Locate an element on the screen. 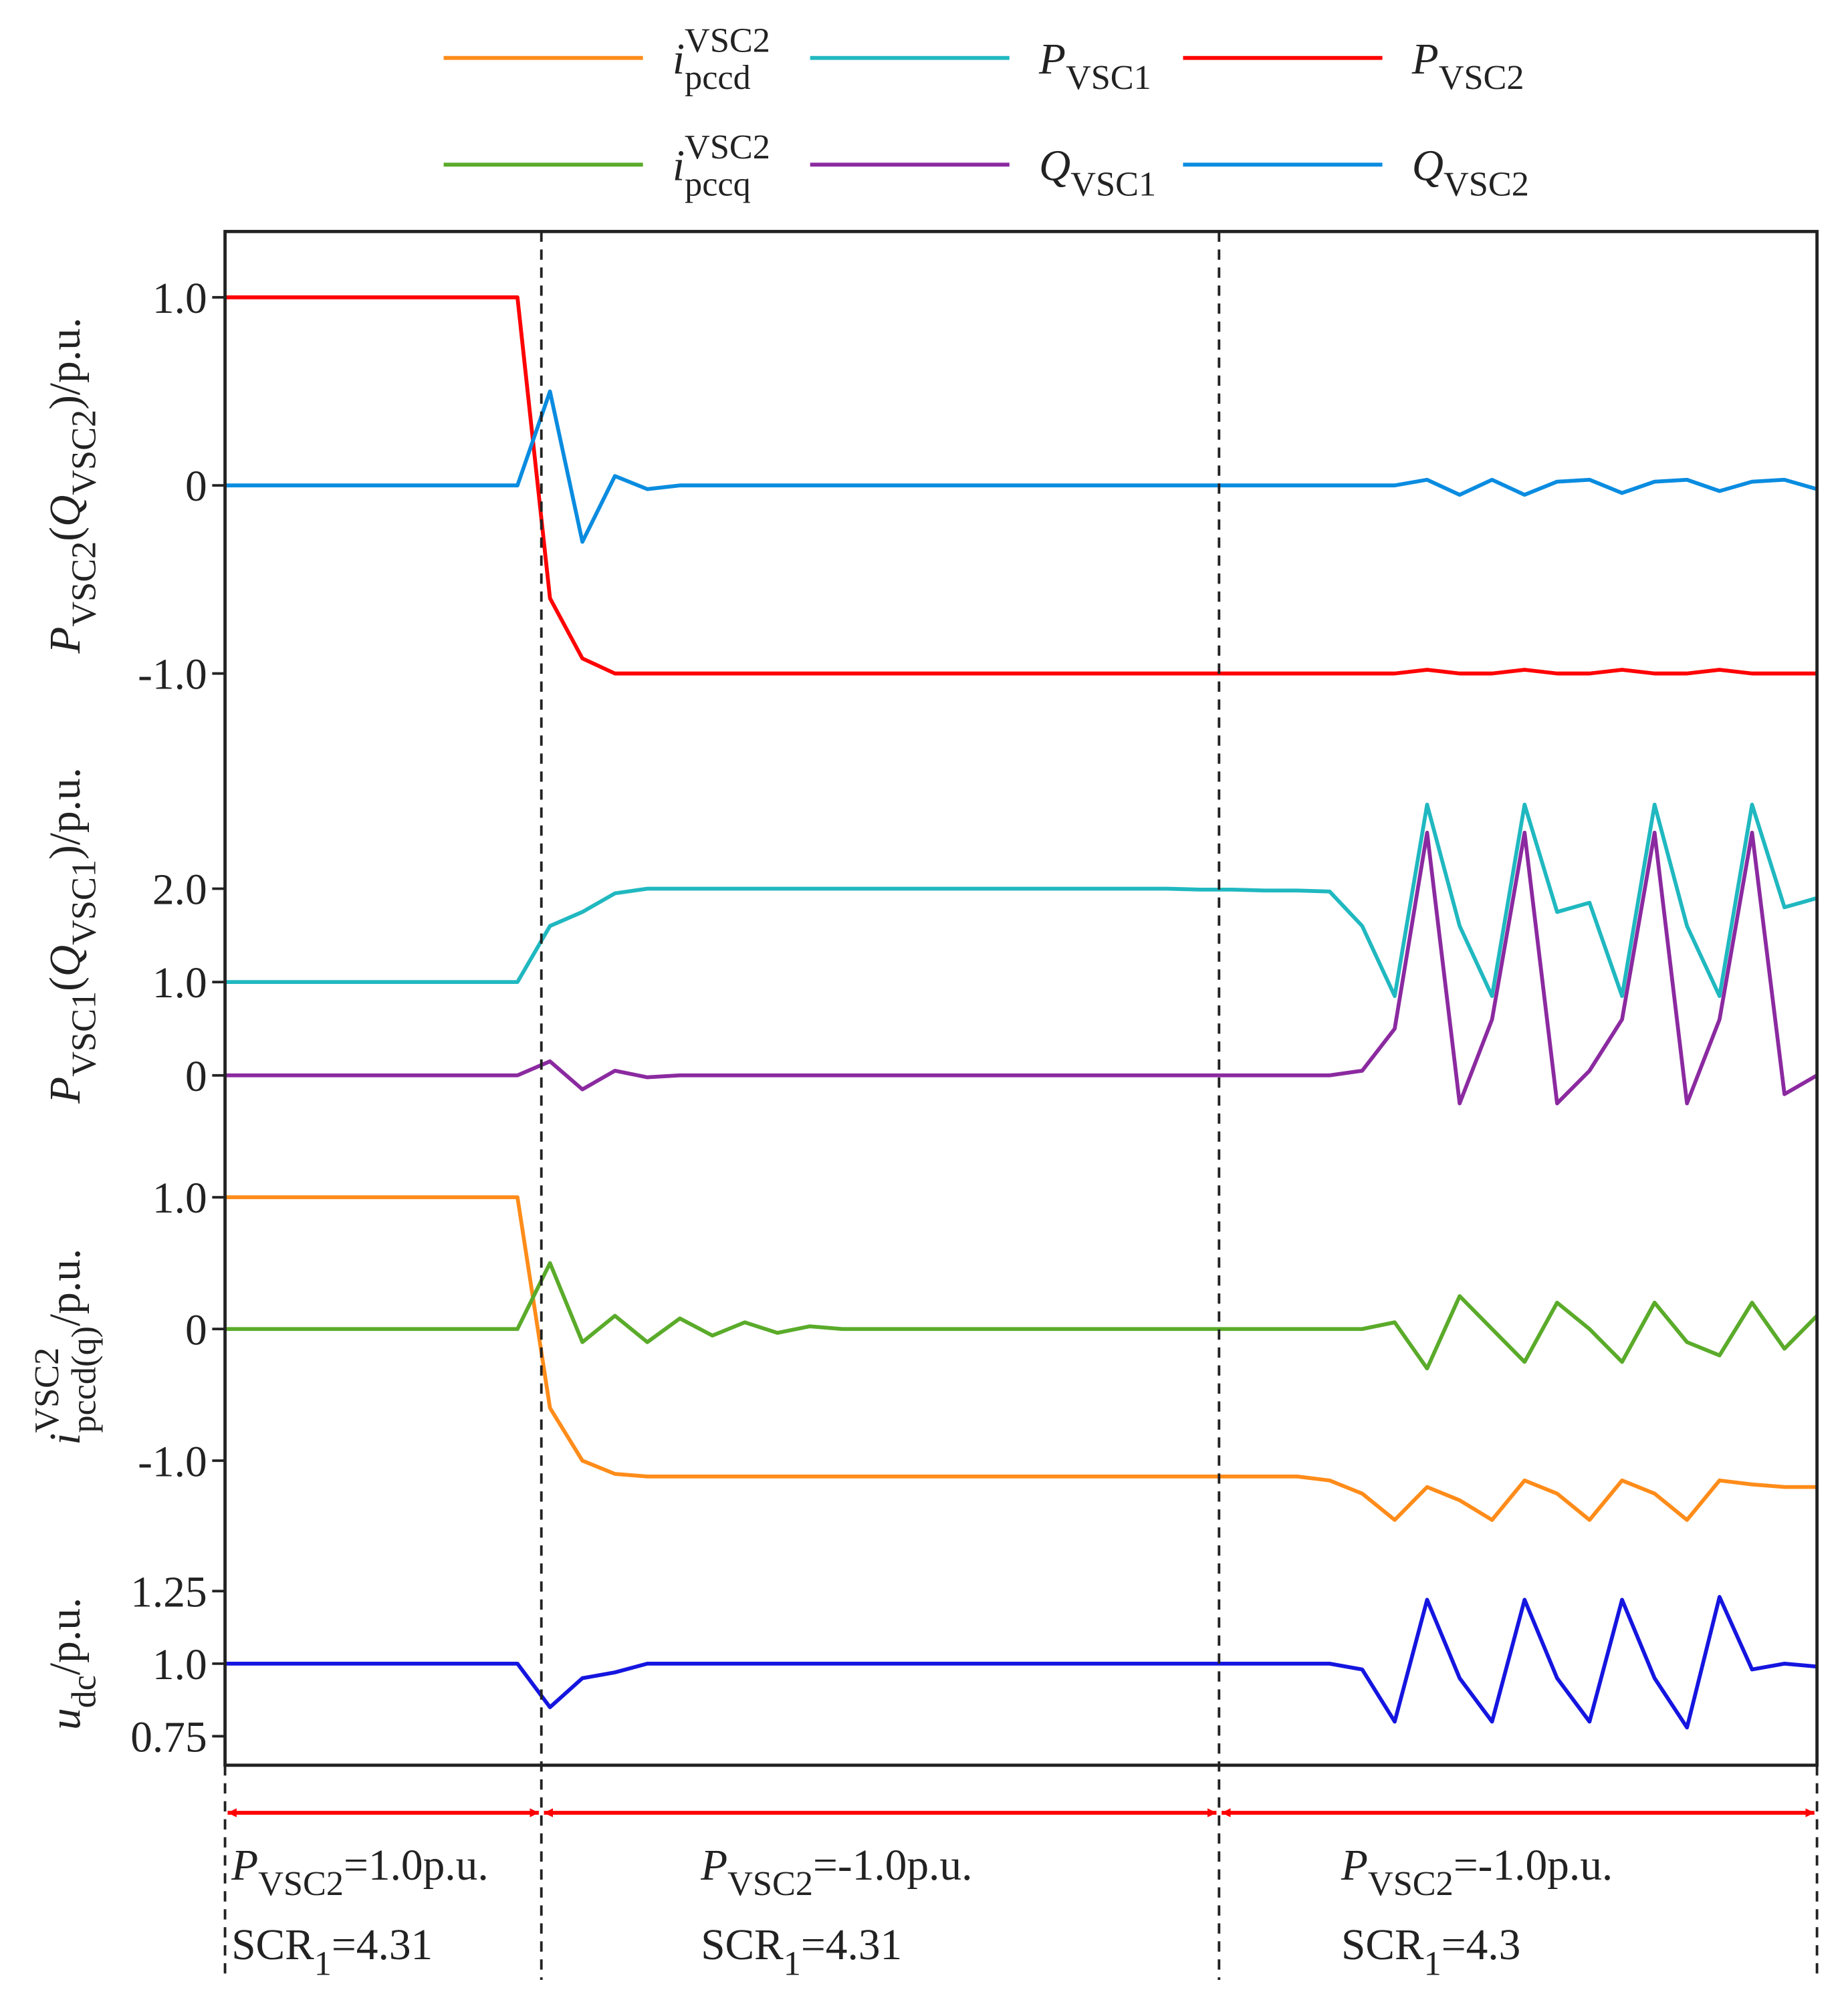  y-axis-label: iVSC2pccd(q)/p.u. is located at coordinates (65, 1347).